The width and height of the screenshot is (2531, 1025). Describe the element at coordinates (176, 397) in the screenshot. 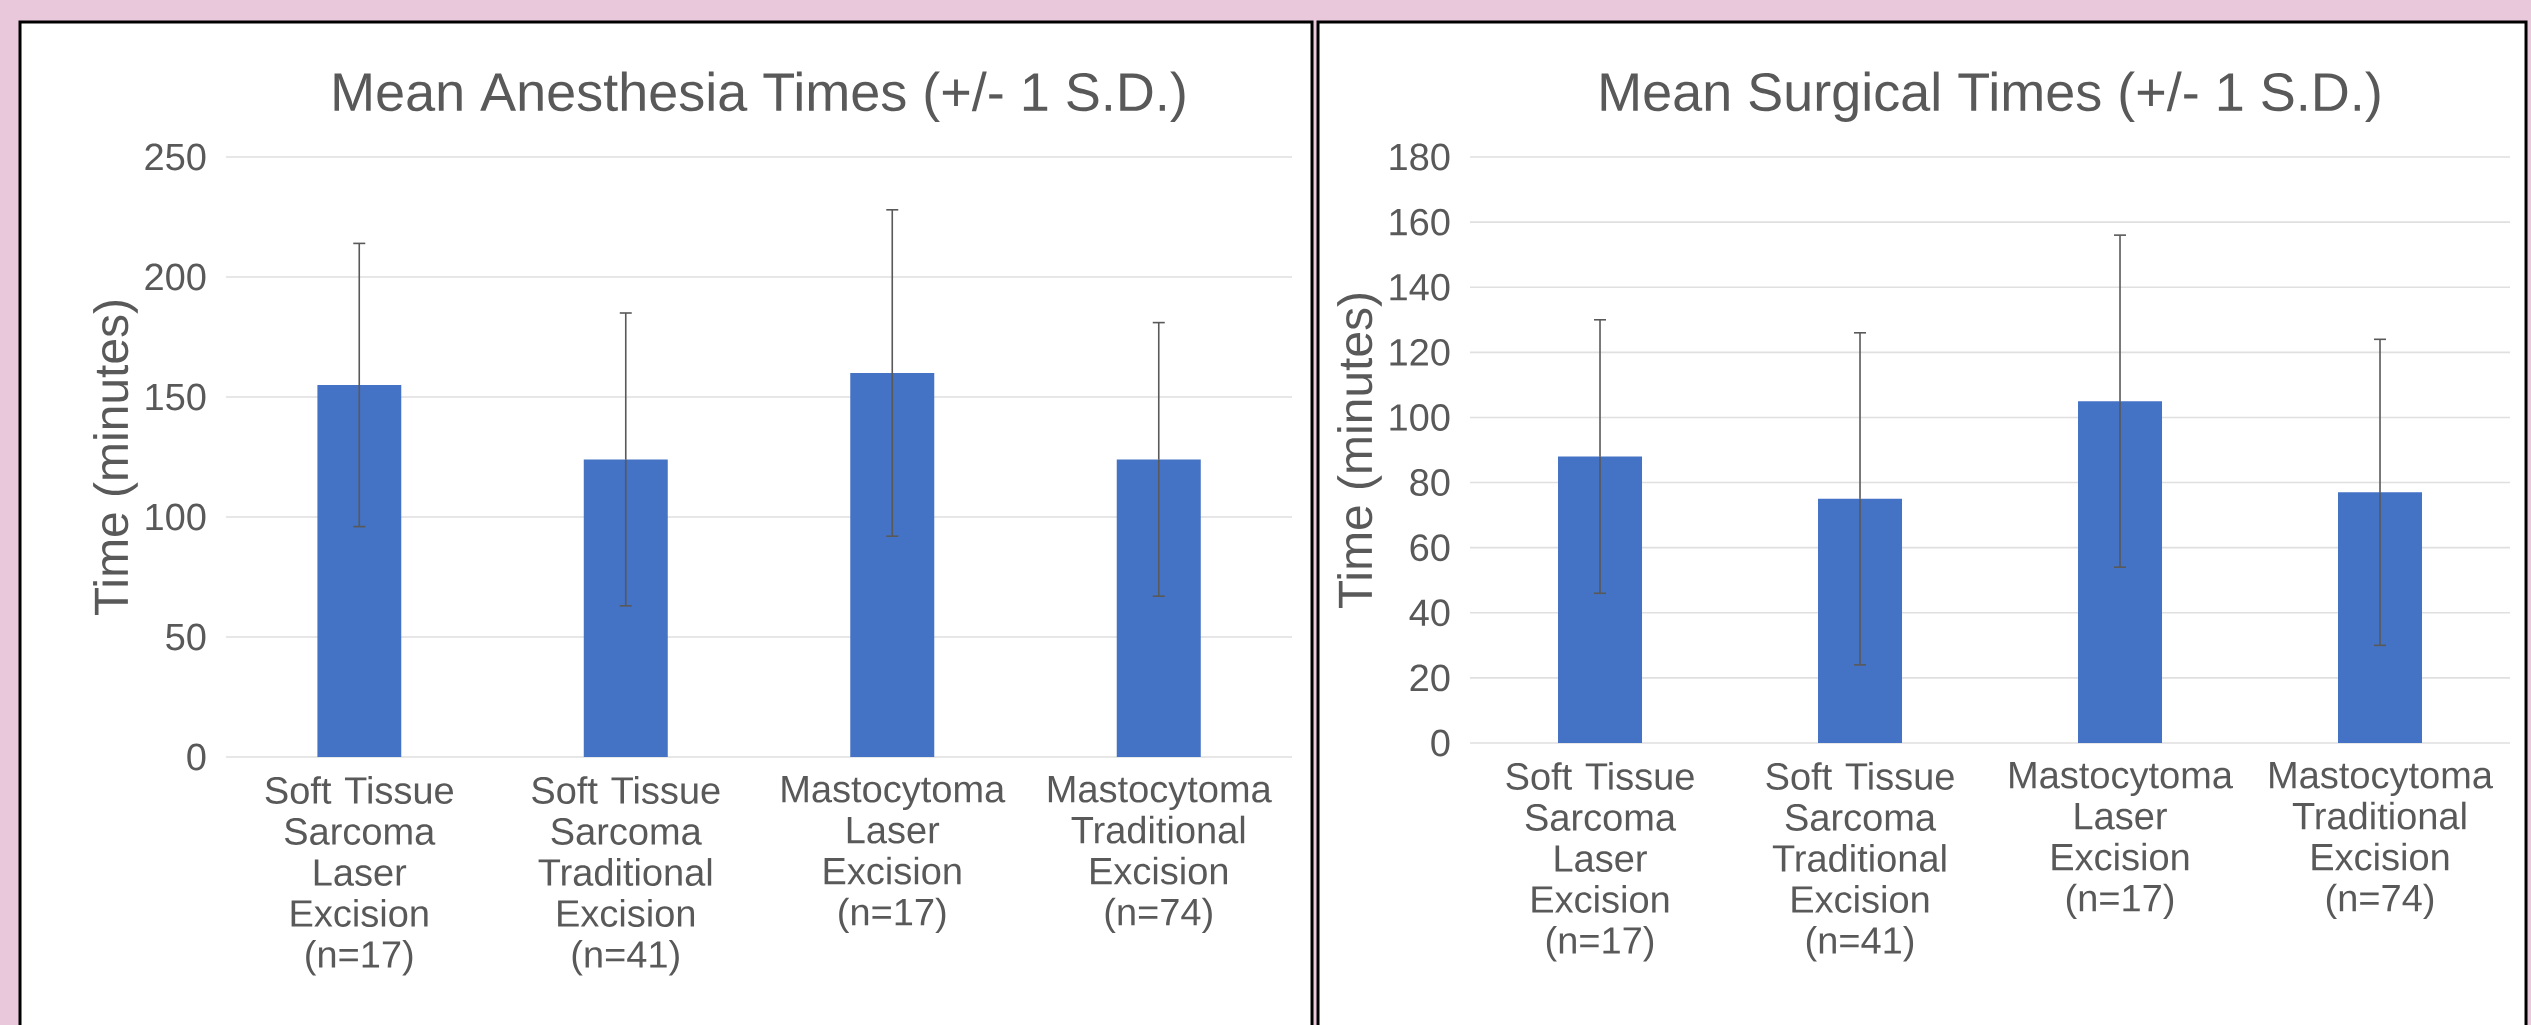

I see `y-tick-label: 150` at that location.